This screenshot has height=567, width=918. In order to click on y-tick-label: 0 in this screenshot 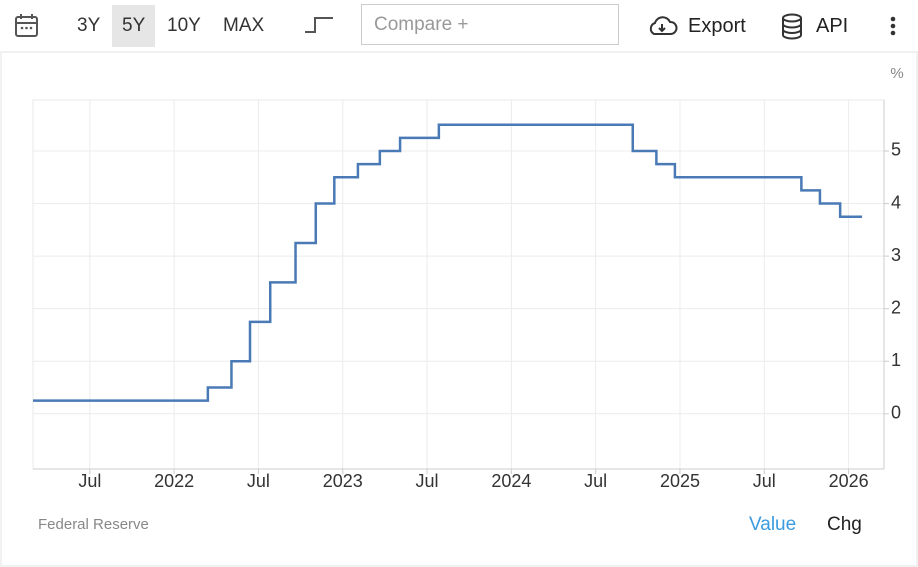, I will do `click(896, 413)`.